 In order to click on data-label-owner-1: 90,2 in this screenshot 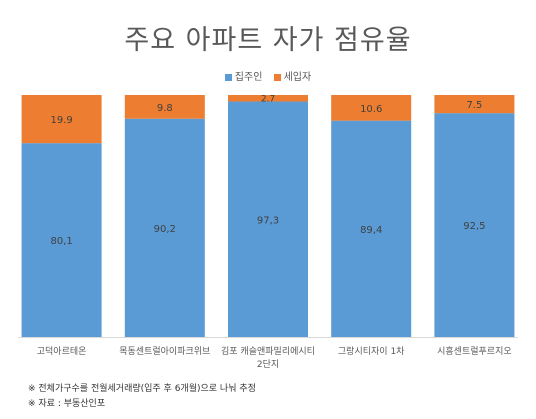, I will do `click(165, 229)`.